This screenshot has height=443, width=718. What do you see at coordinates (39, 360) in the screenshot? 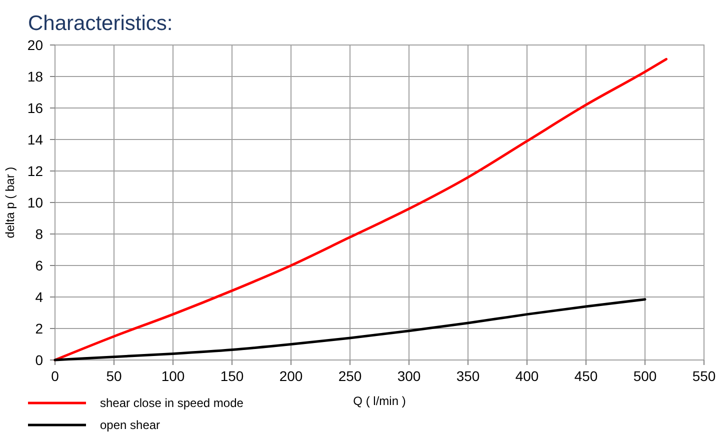
I see `y-tick-label: 0` at bounding box center [39, 360].